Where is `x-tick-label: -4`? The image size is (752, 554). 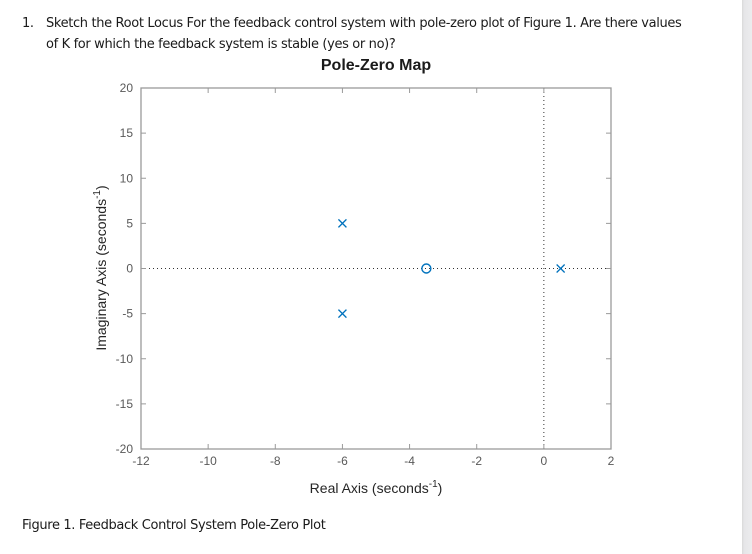 x-tick-label: -4 is located at coordinates (409, 461).